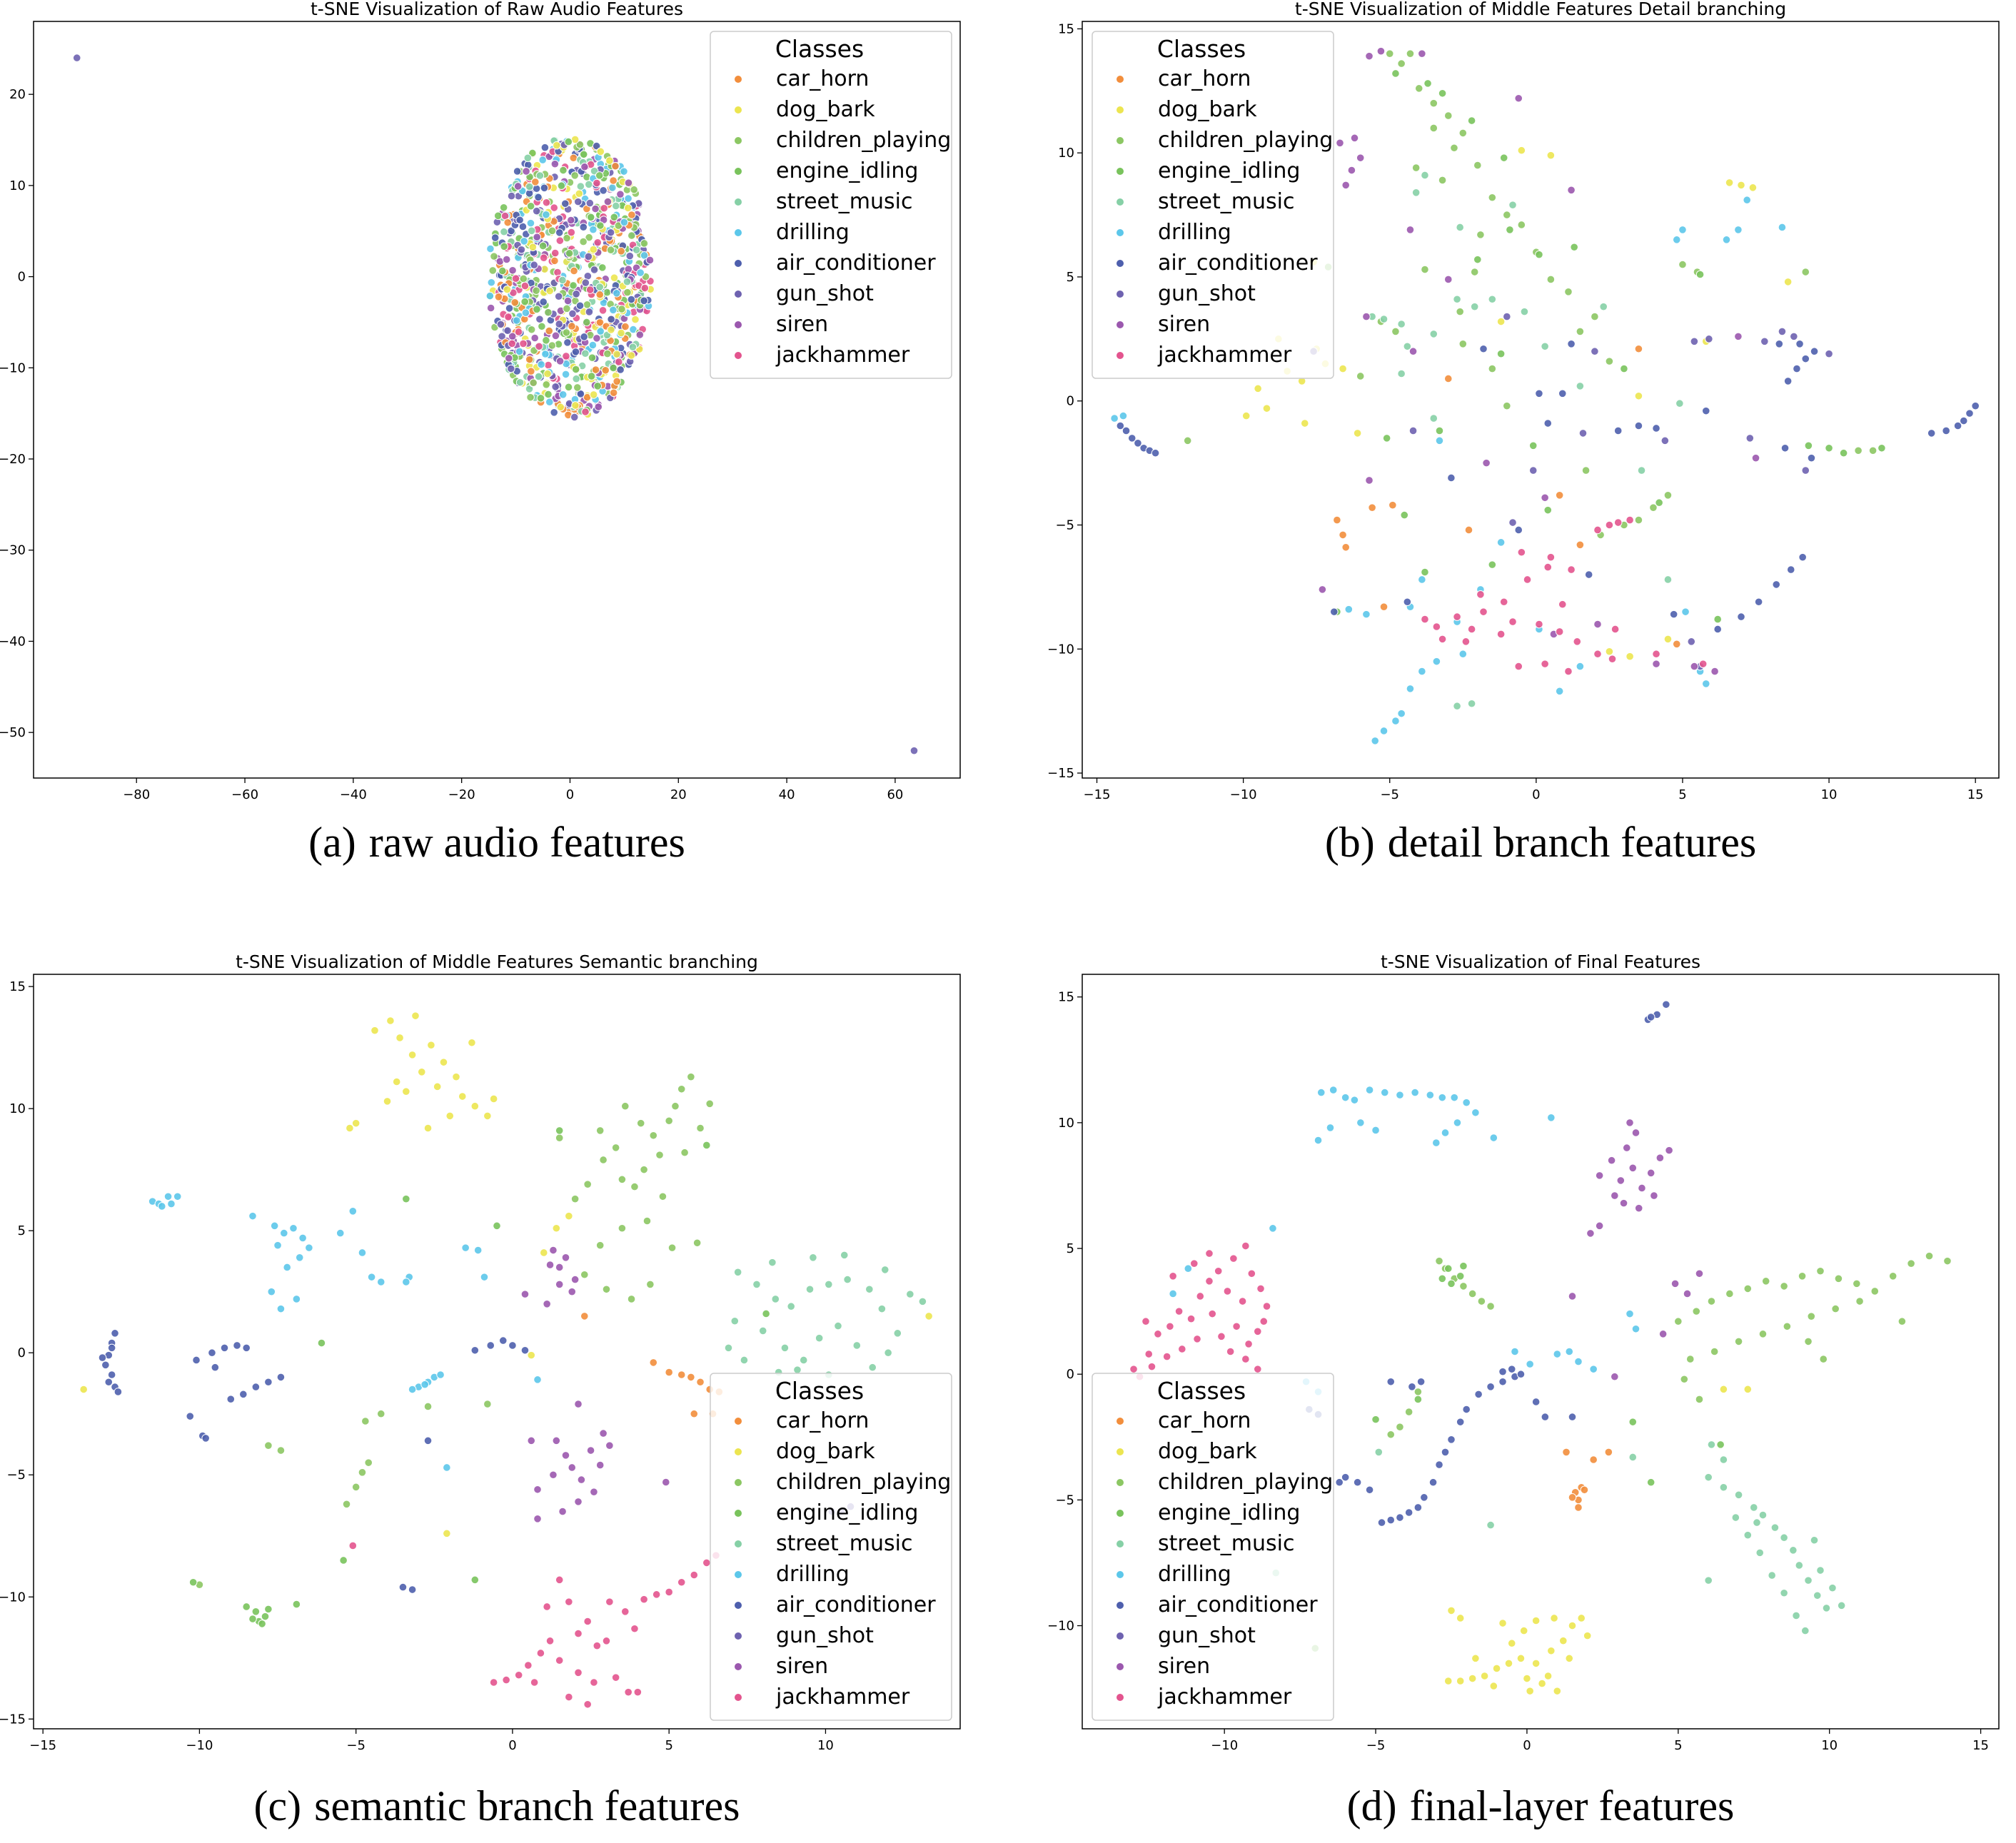 This screenshot has width=2016, height=1843. Describe the element at coordinates (1204, 78) in the screenshot. I see `legend-label-car_horn: car_horn` at that location.